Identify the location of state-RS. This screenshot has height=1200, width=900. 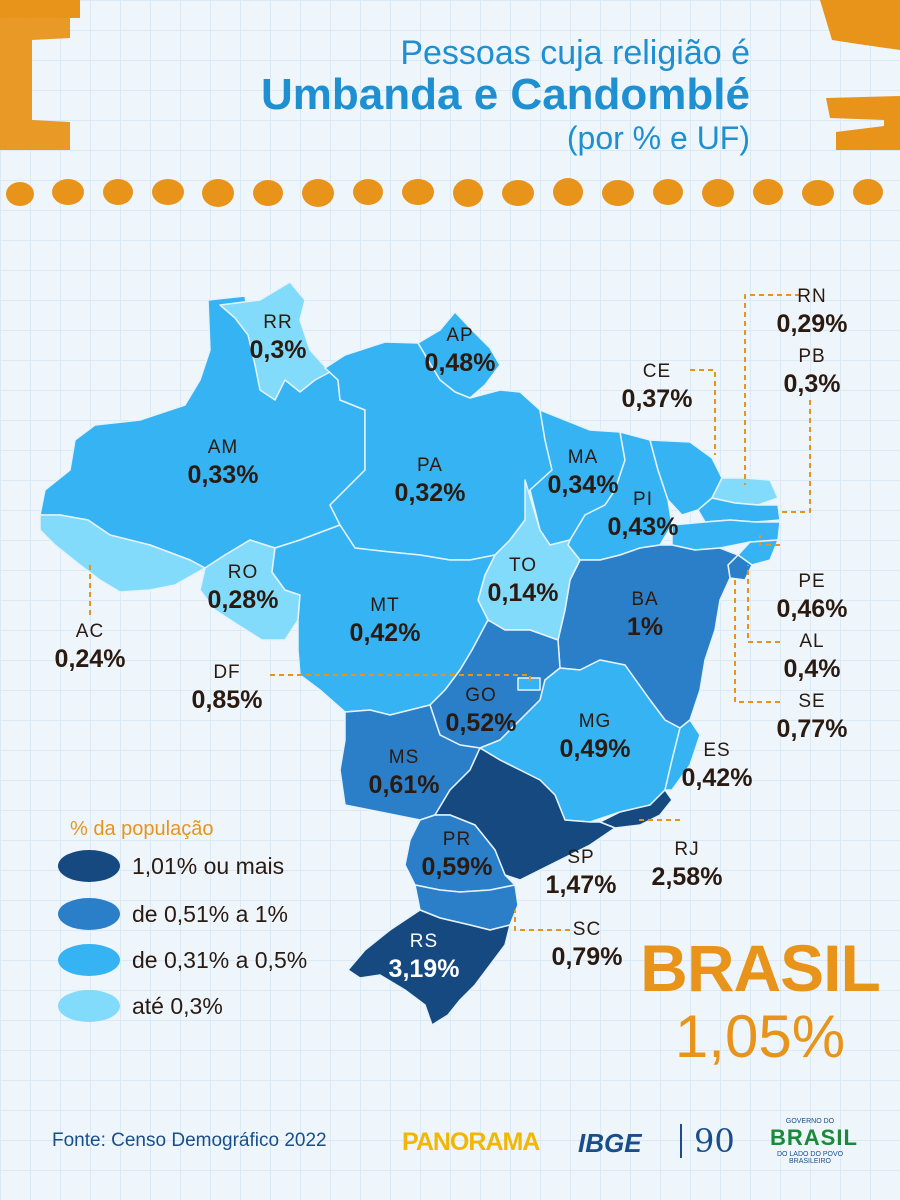
(429, 967).